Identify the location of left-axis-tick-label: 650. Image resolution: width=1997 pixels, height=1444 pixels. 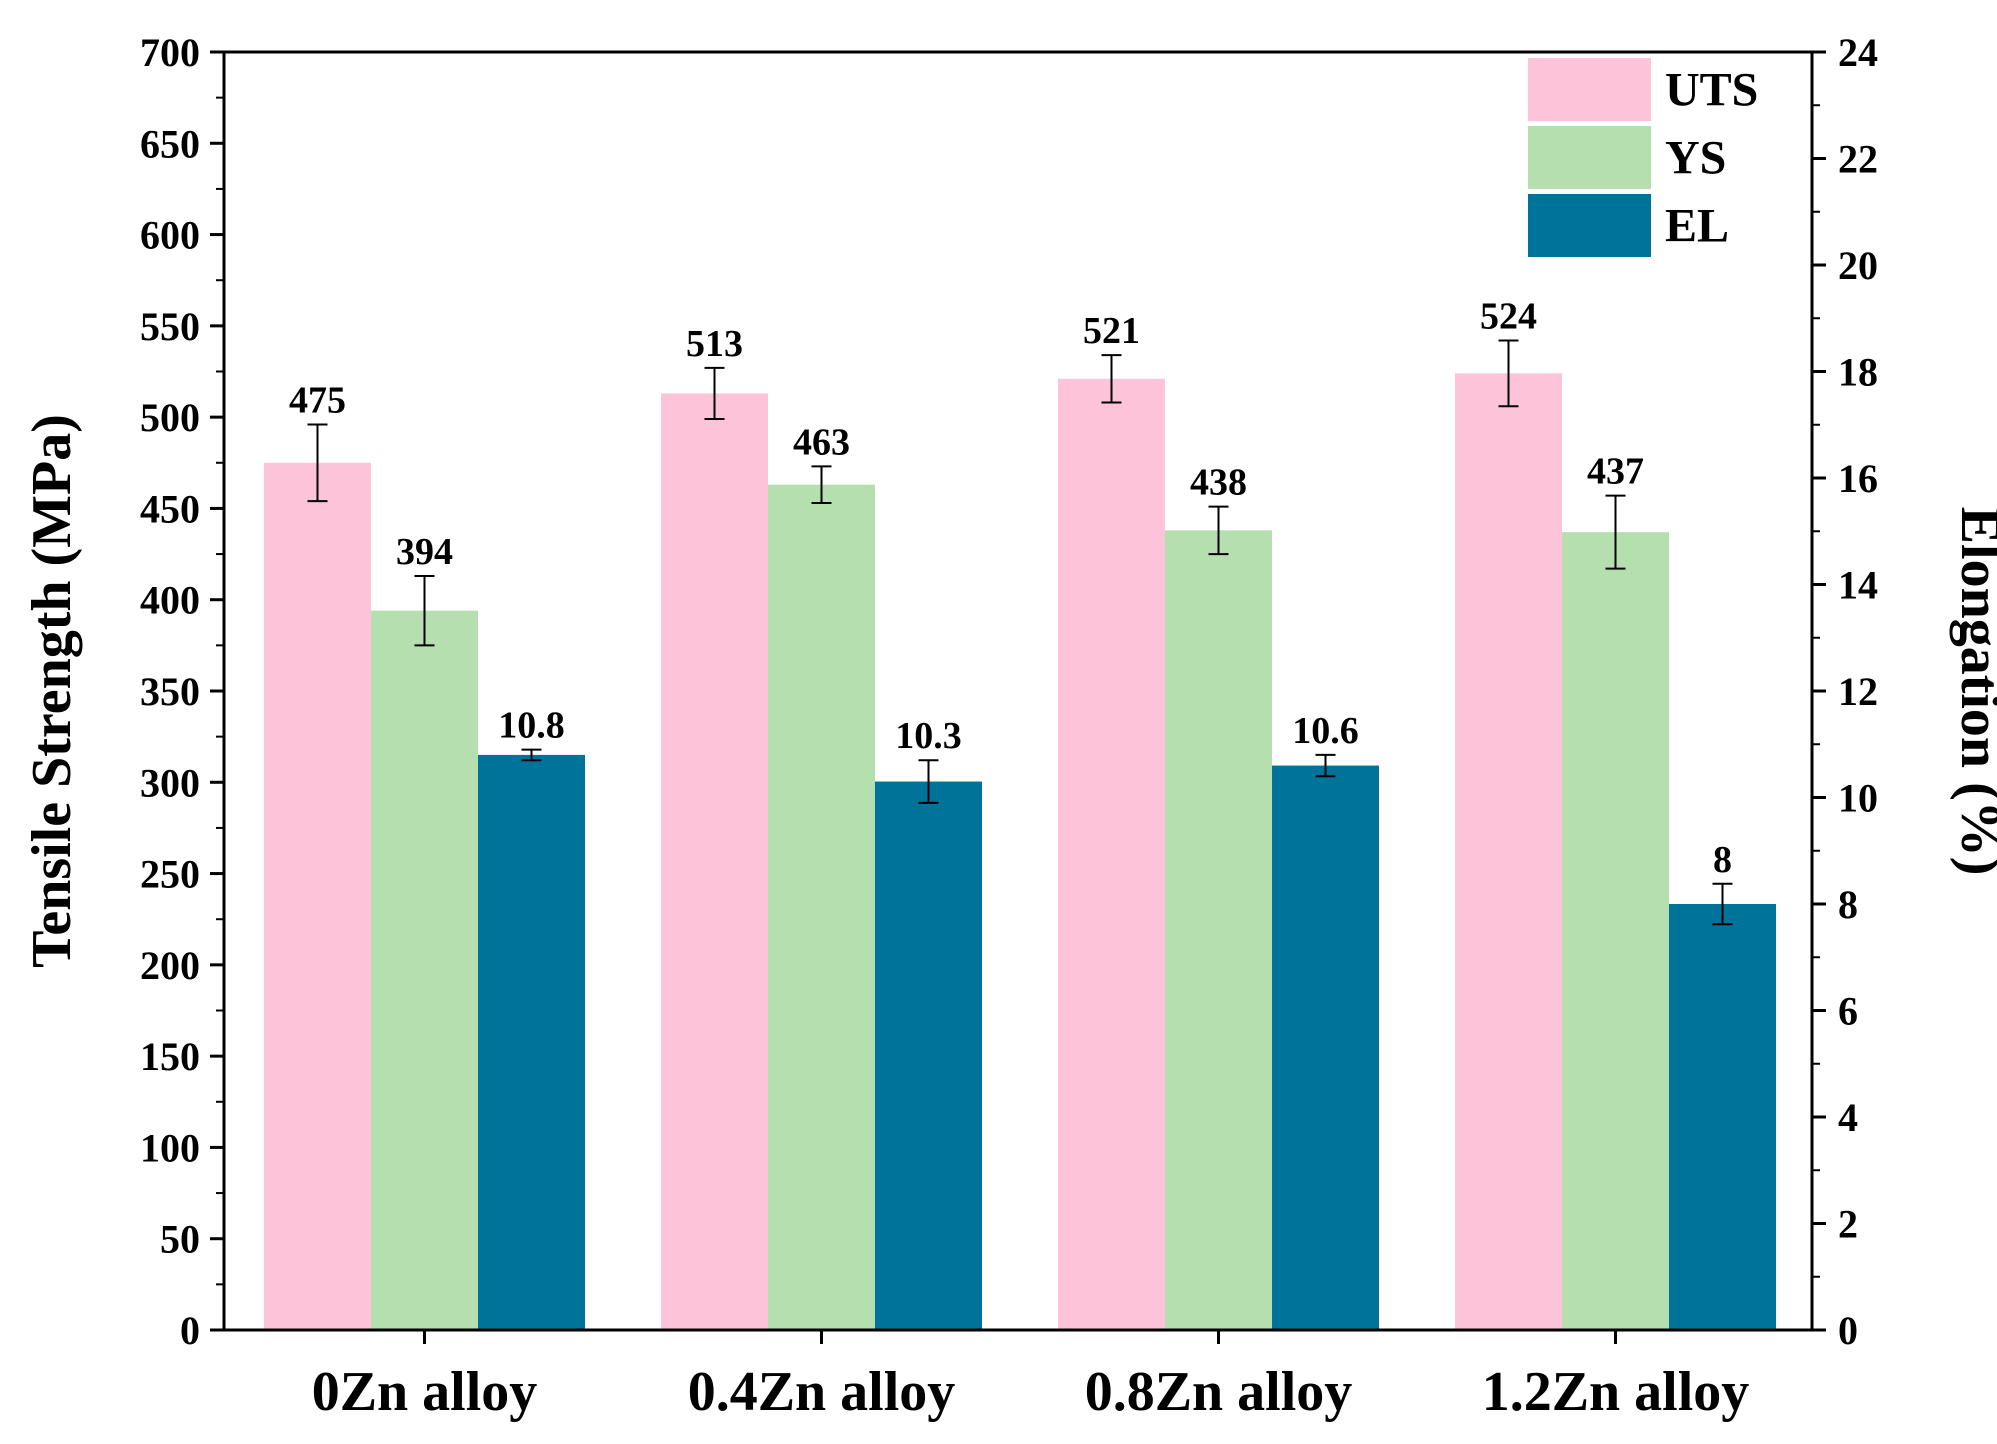
(170, 143).